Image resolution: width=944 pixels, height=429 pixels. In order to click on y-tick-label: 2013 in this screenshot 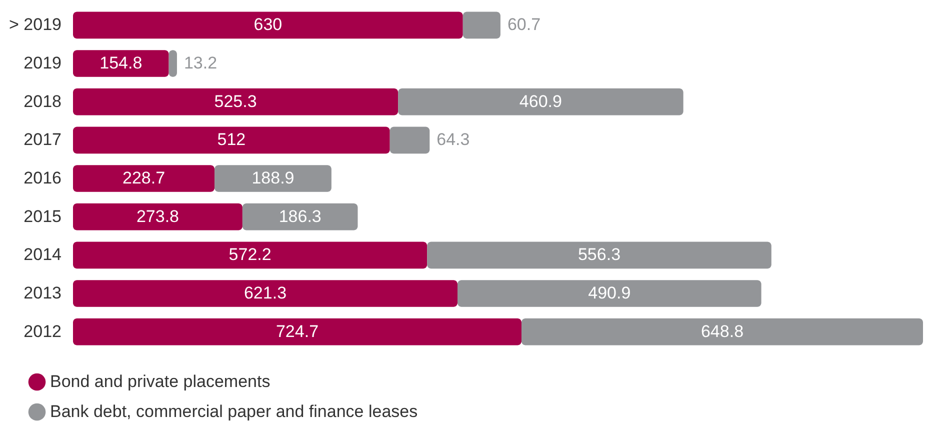, I will do `click(43, 293)`.